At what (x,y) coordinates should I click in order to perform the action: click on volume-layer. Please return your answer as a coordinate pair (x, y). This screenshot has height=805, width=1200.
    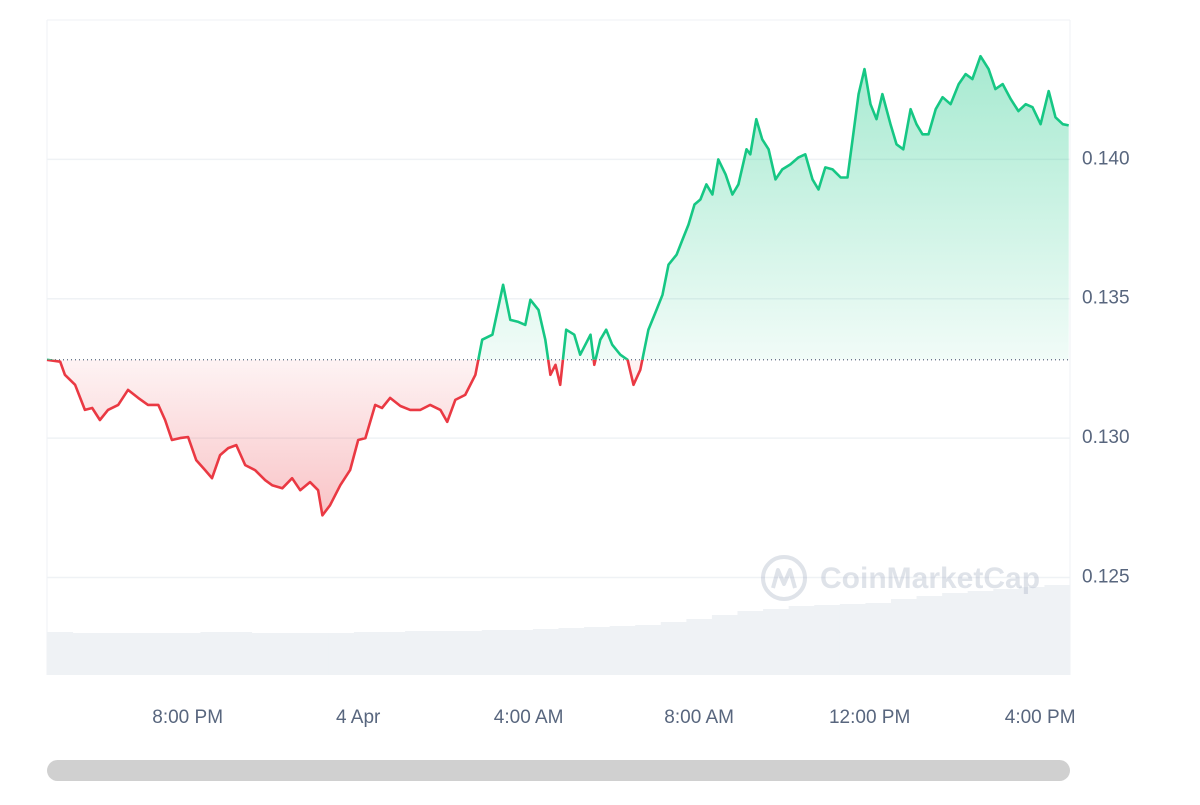
    Looking at the image, I should click on (559, 630).